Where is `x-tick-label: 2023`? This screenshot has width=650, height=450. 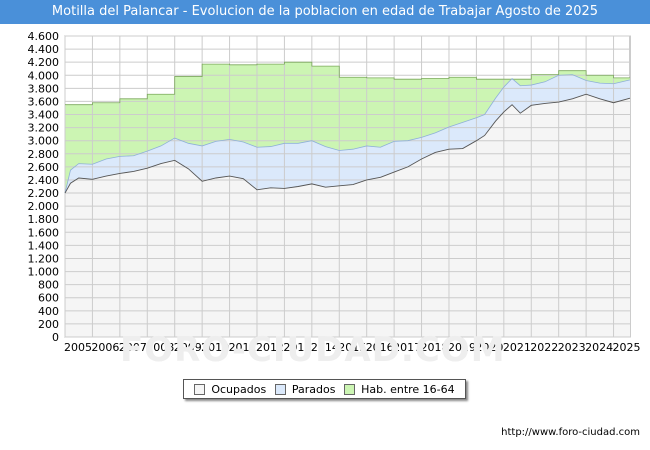 x-tick-label: 2023 is located at coordinates (572, 347).